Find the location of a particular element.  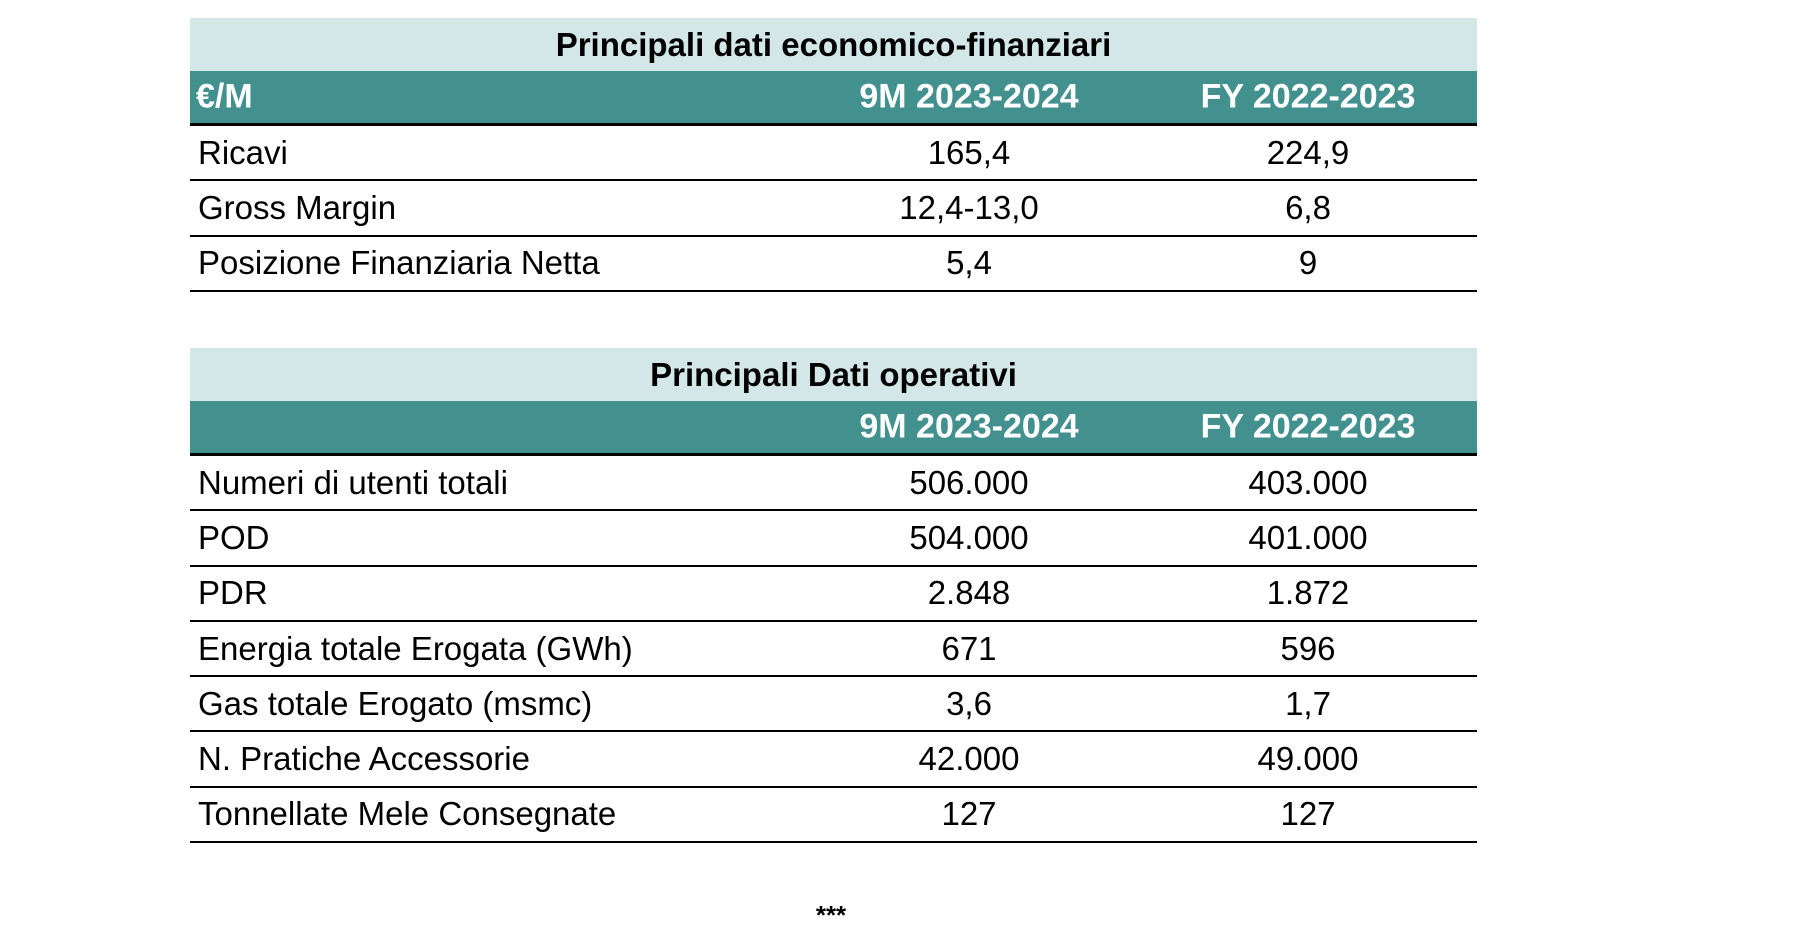

row-label: Energia totale Erogata (GWh) is located at coordinates (415, 648).